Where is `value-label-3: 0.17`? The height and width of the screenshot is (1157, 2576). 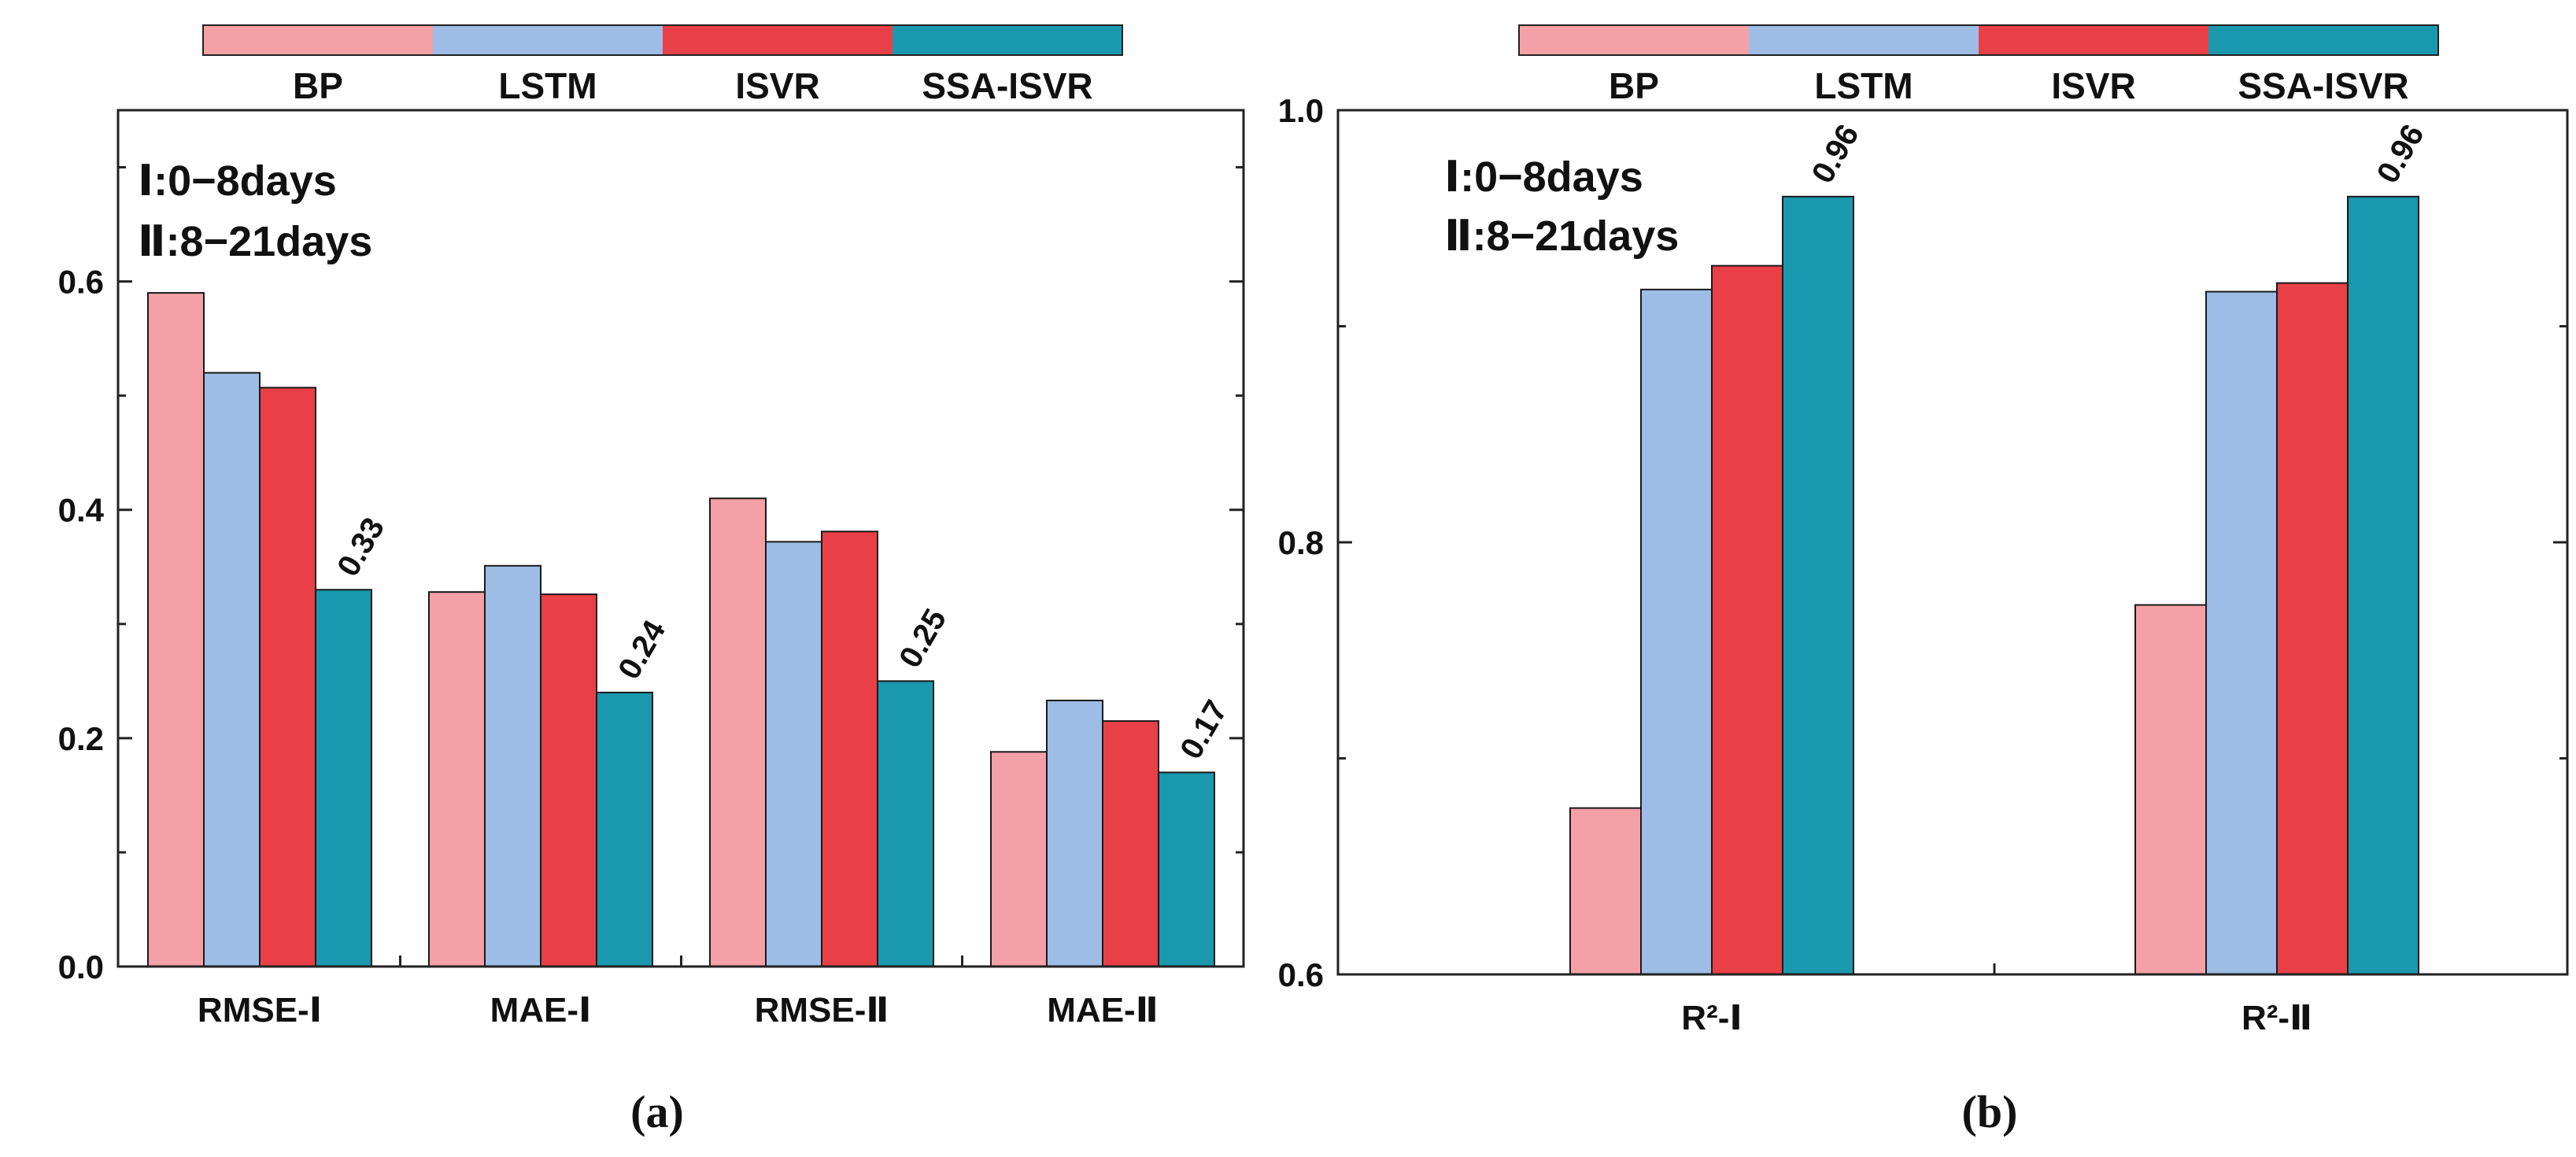 value-label-3: 0.17 is located at coordinates (1203, 729).